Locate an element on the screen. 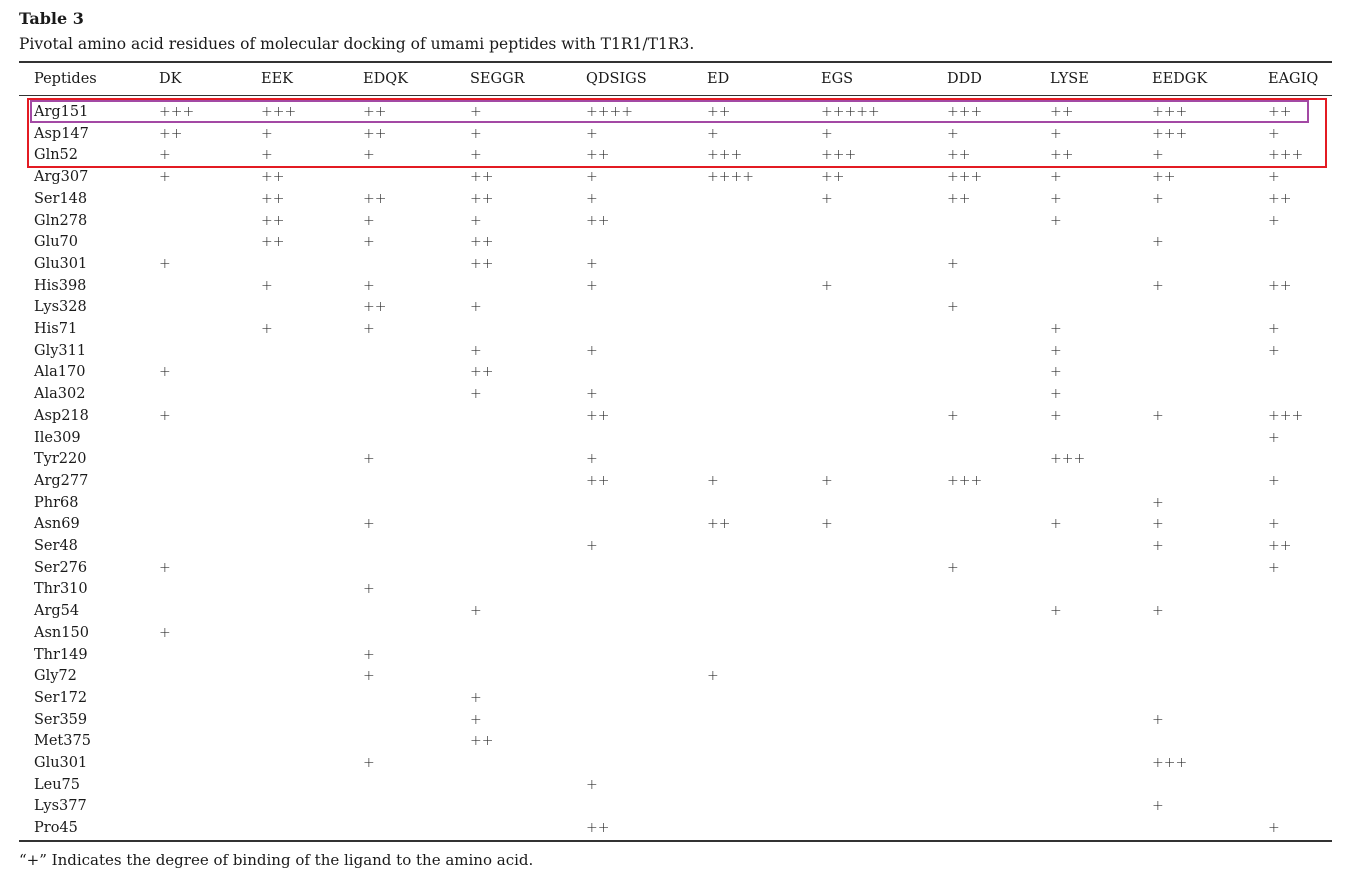 The image size is (1356, 875). residue-label: Gly72 is located at coordinates (55, 676).